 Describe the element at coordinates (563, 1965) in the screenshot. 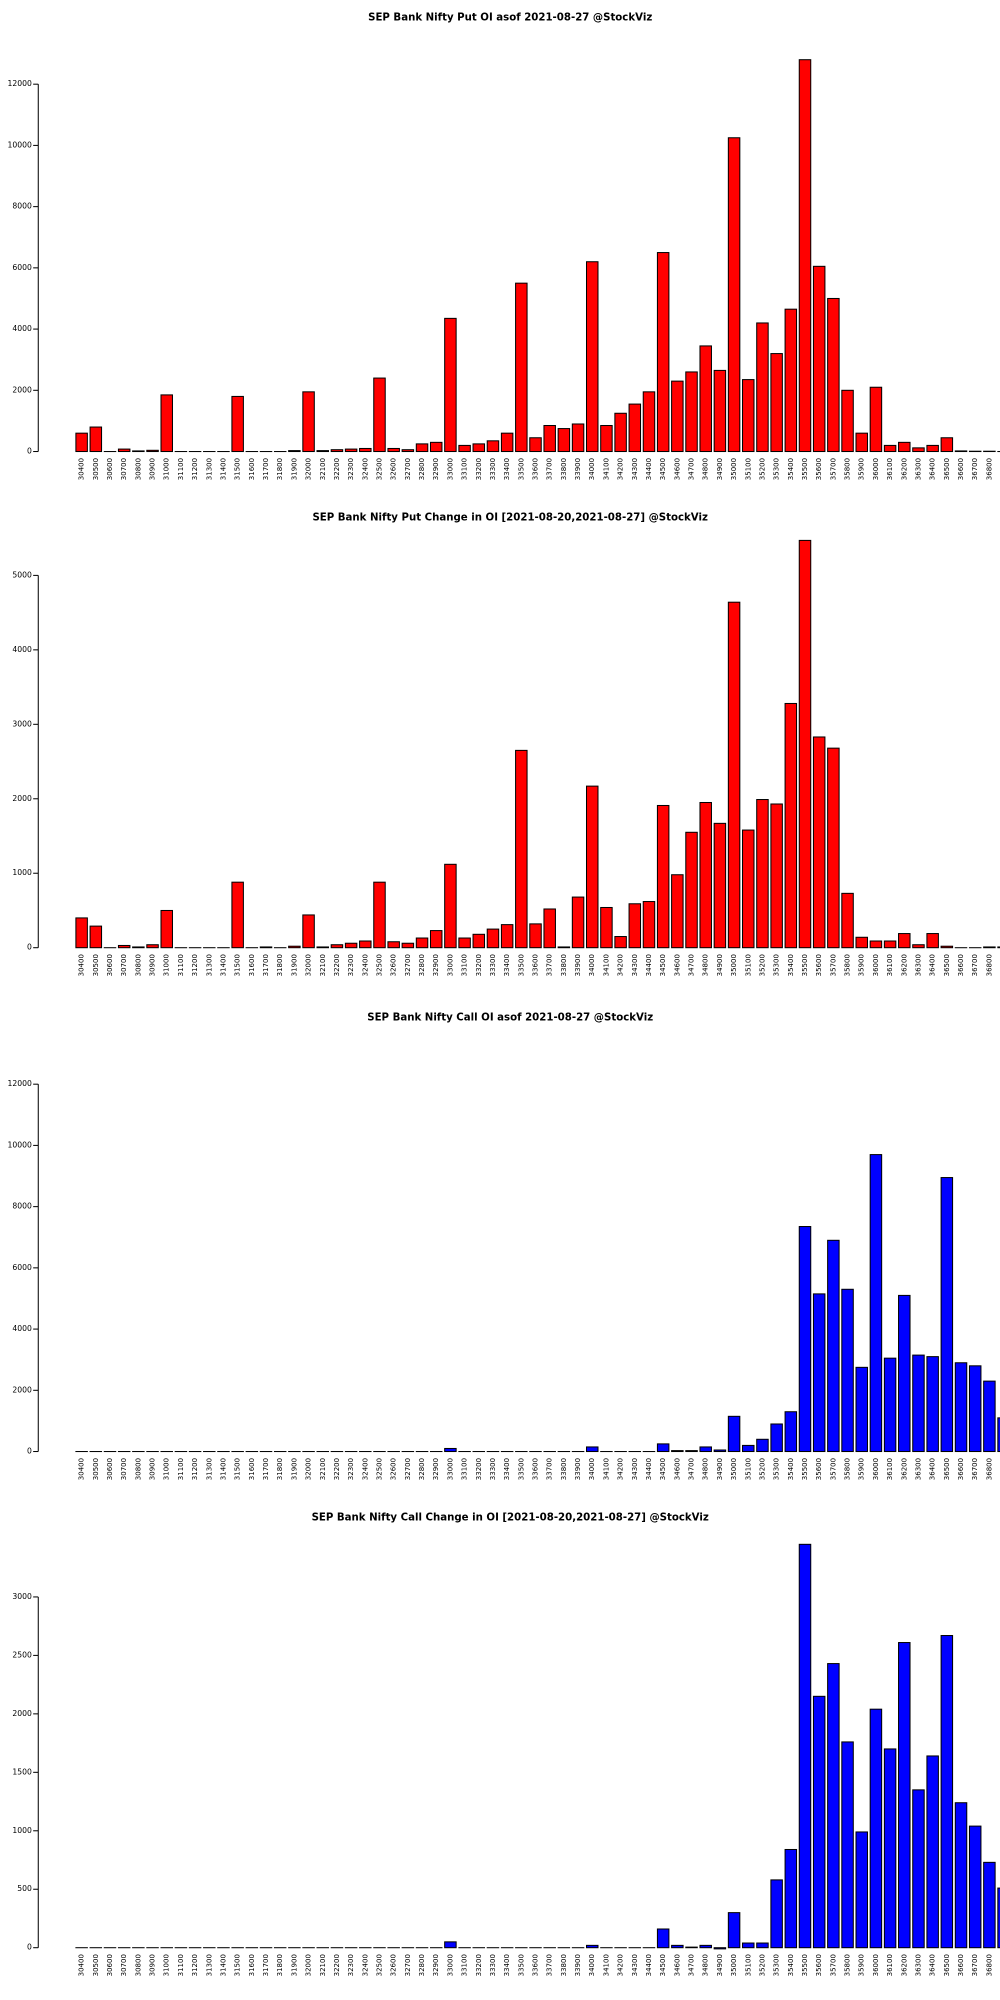

I see `x-tick-label: 33800` at that location.